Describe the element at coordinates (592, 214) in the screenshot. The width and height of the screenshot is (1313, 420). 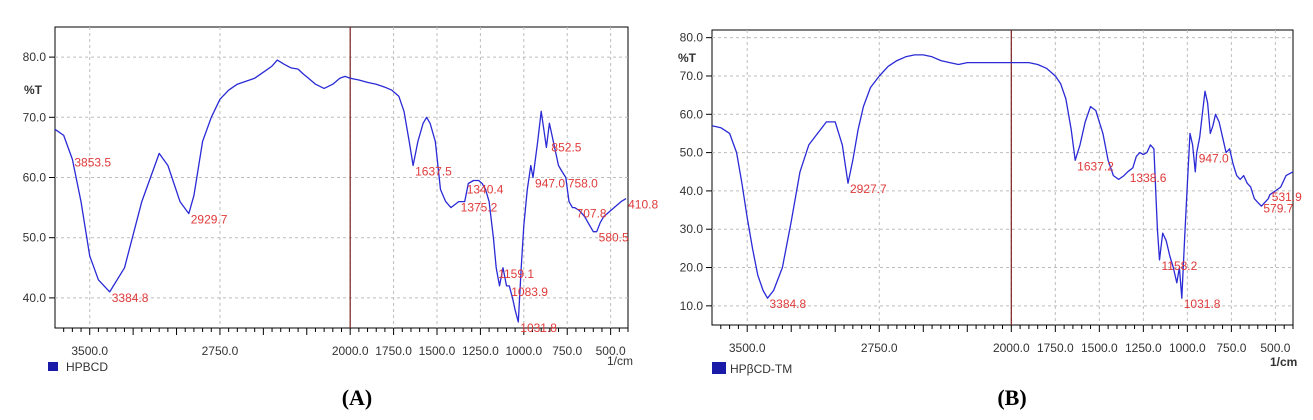
I see `peak-label: 707.8` at that location.